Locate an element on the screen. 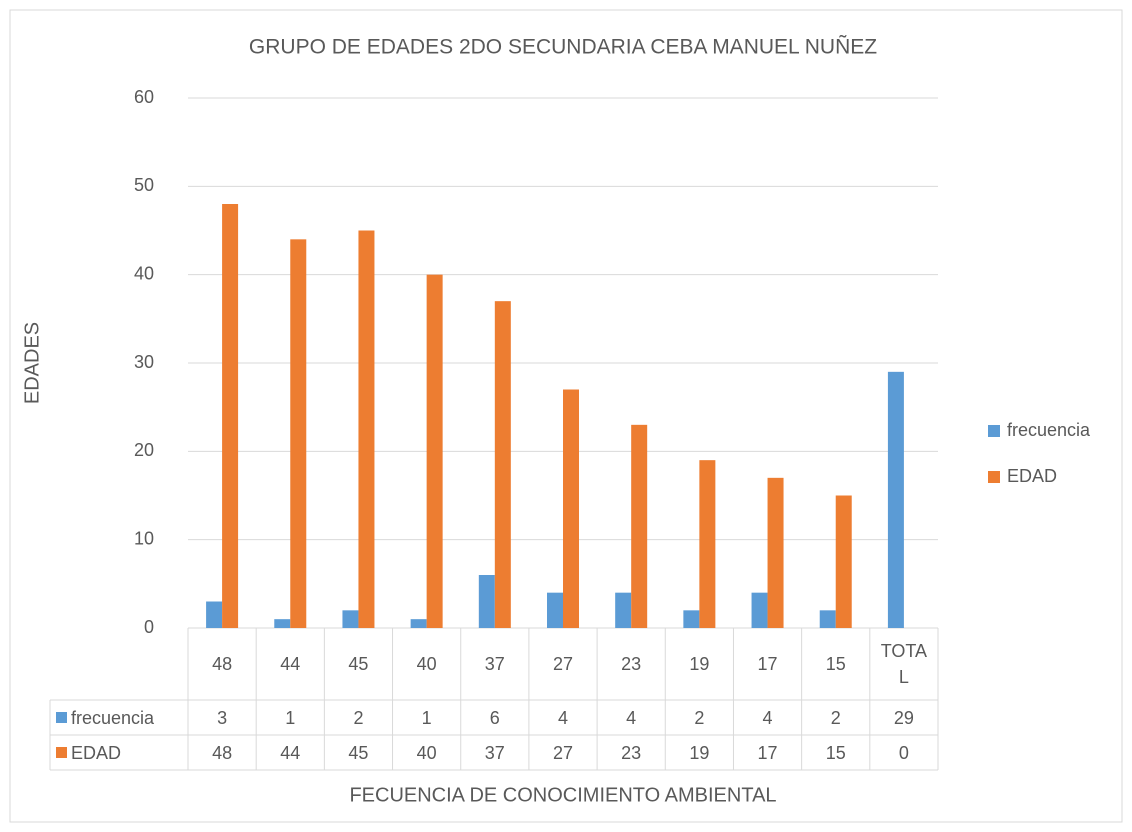 The width and height of the screenshot is (1132, 832). table-row-label: frecuencia is located at coordinates (119, 717).